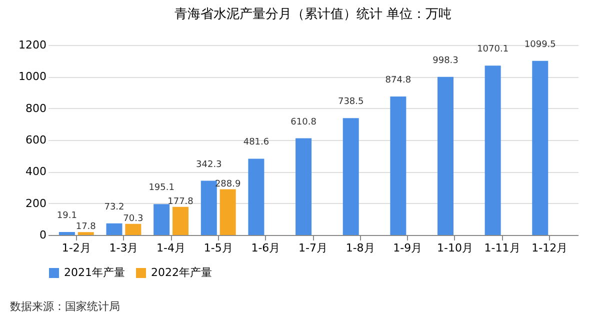  Describe the element at coordinates (256, 143) in the screenshot. I see `data-label: 481.6` at that location.